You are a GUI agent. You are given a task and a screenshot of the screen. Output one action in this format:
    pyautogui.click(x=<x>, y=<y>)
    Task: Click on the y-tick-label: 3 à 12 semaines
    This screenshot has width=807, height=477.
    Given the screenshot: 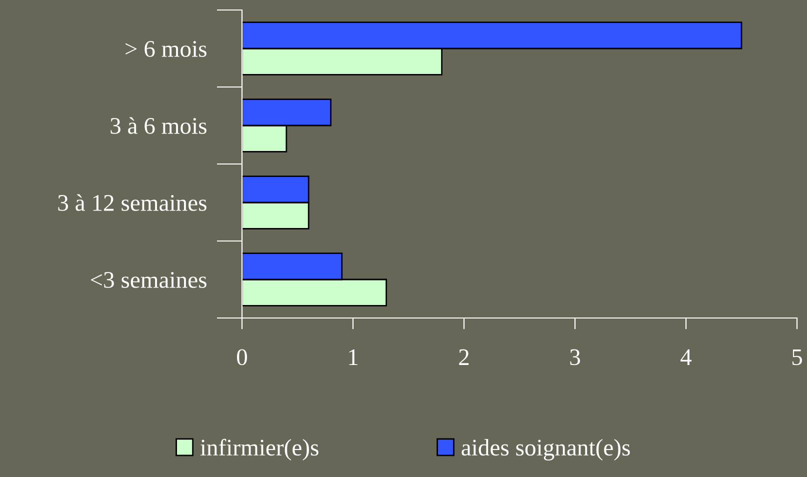 What is the action you would take?
    pyautogui.click(x=132, y=202)
    